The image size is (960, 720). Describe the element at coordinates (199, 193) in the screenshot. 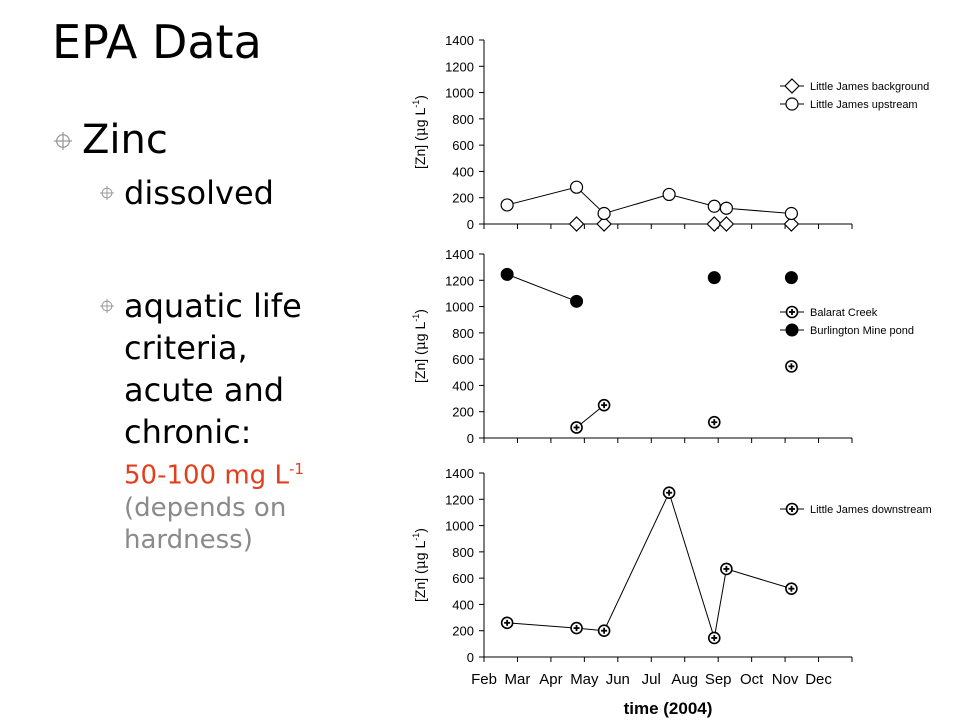

I see `bullet-dissolved-label: dissolved` at that location.